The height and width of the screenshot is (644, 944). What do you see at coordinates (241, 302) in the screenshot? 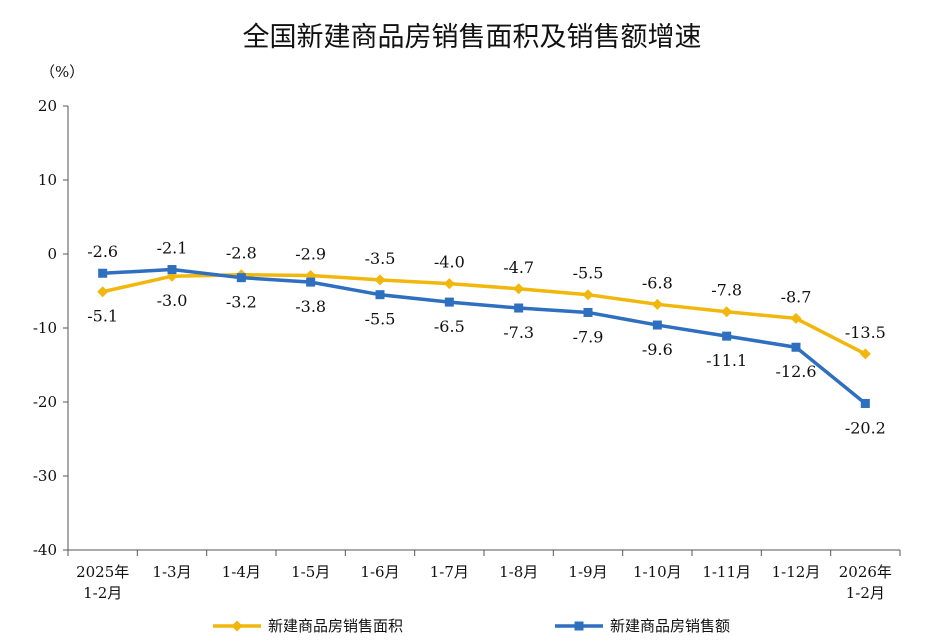
I see `data-label: -3.2` at bounding box center [241, 302].